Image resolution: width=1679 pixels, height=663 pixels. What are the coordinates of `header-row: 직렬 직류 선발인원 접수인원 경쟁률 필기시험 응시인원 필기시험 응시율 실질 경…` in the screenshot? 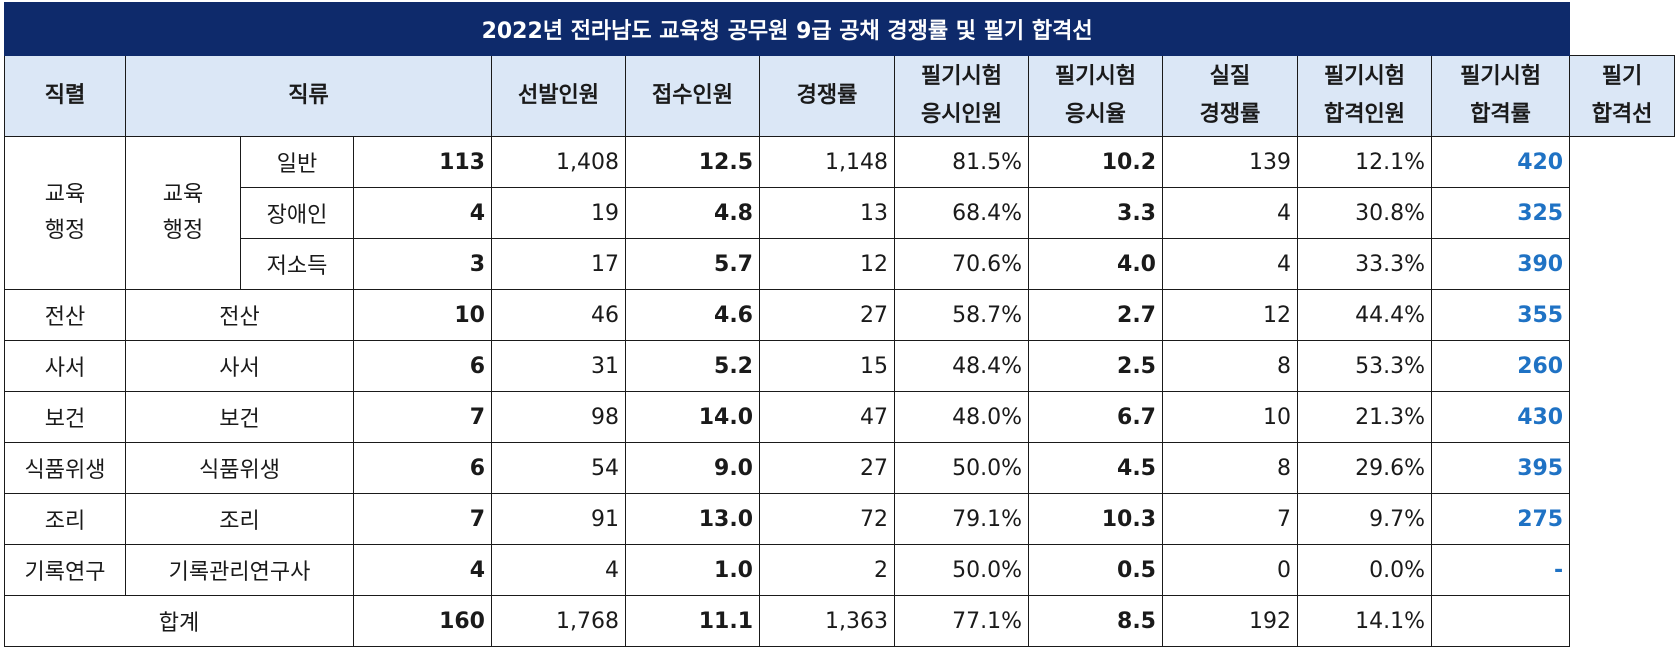 It's located at (839, 96).